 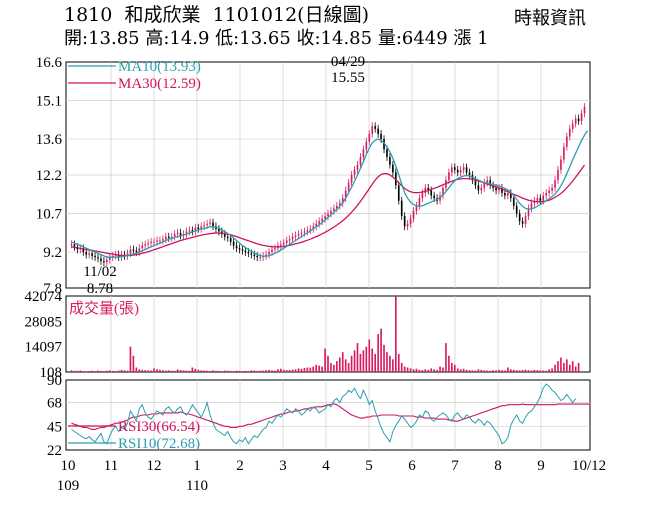 What do you see at coordinates (104, 308) in the screenshot?
I see `volume-title: 成交量(張)` at bounding box center [104, 308].